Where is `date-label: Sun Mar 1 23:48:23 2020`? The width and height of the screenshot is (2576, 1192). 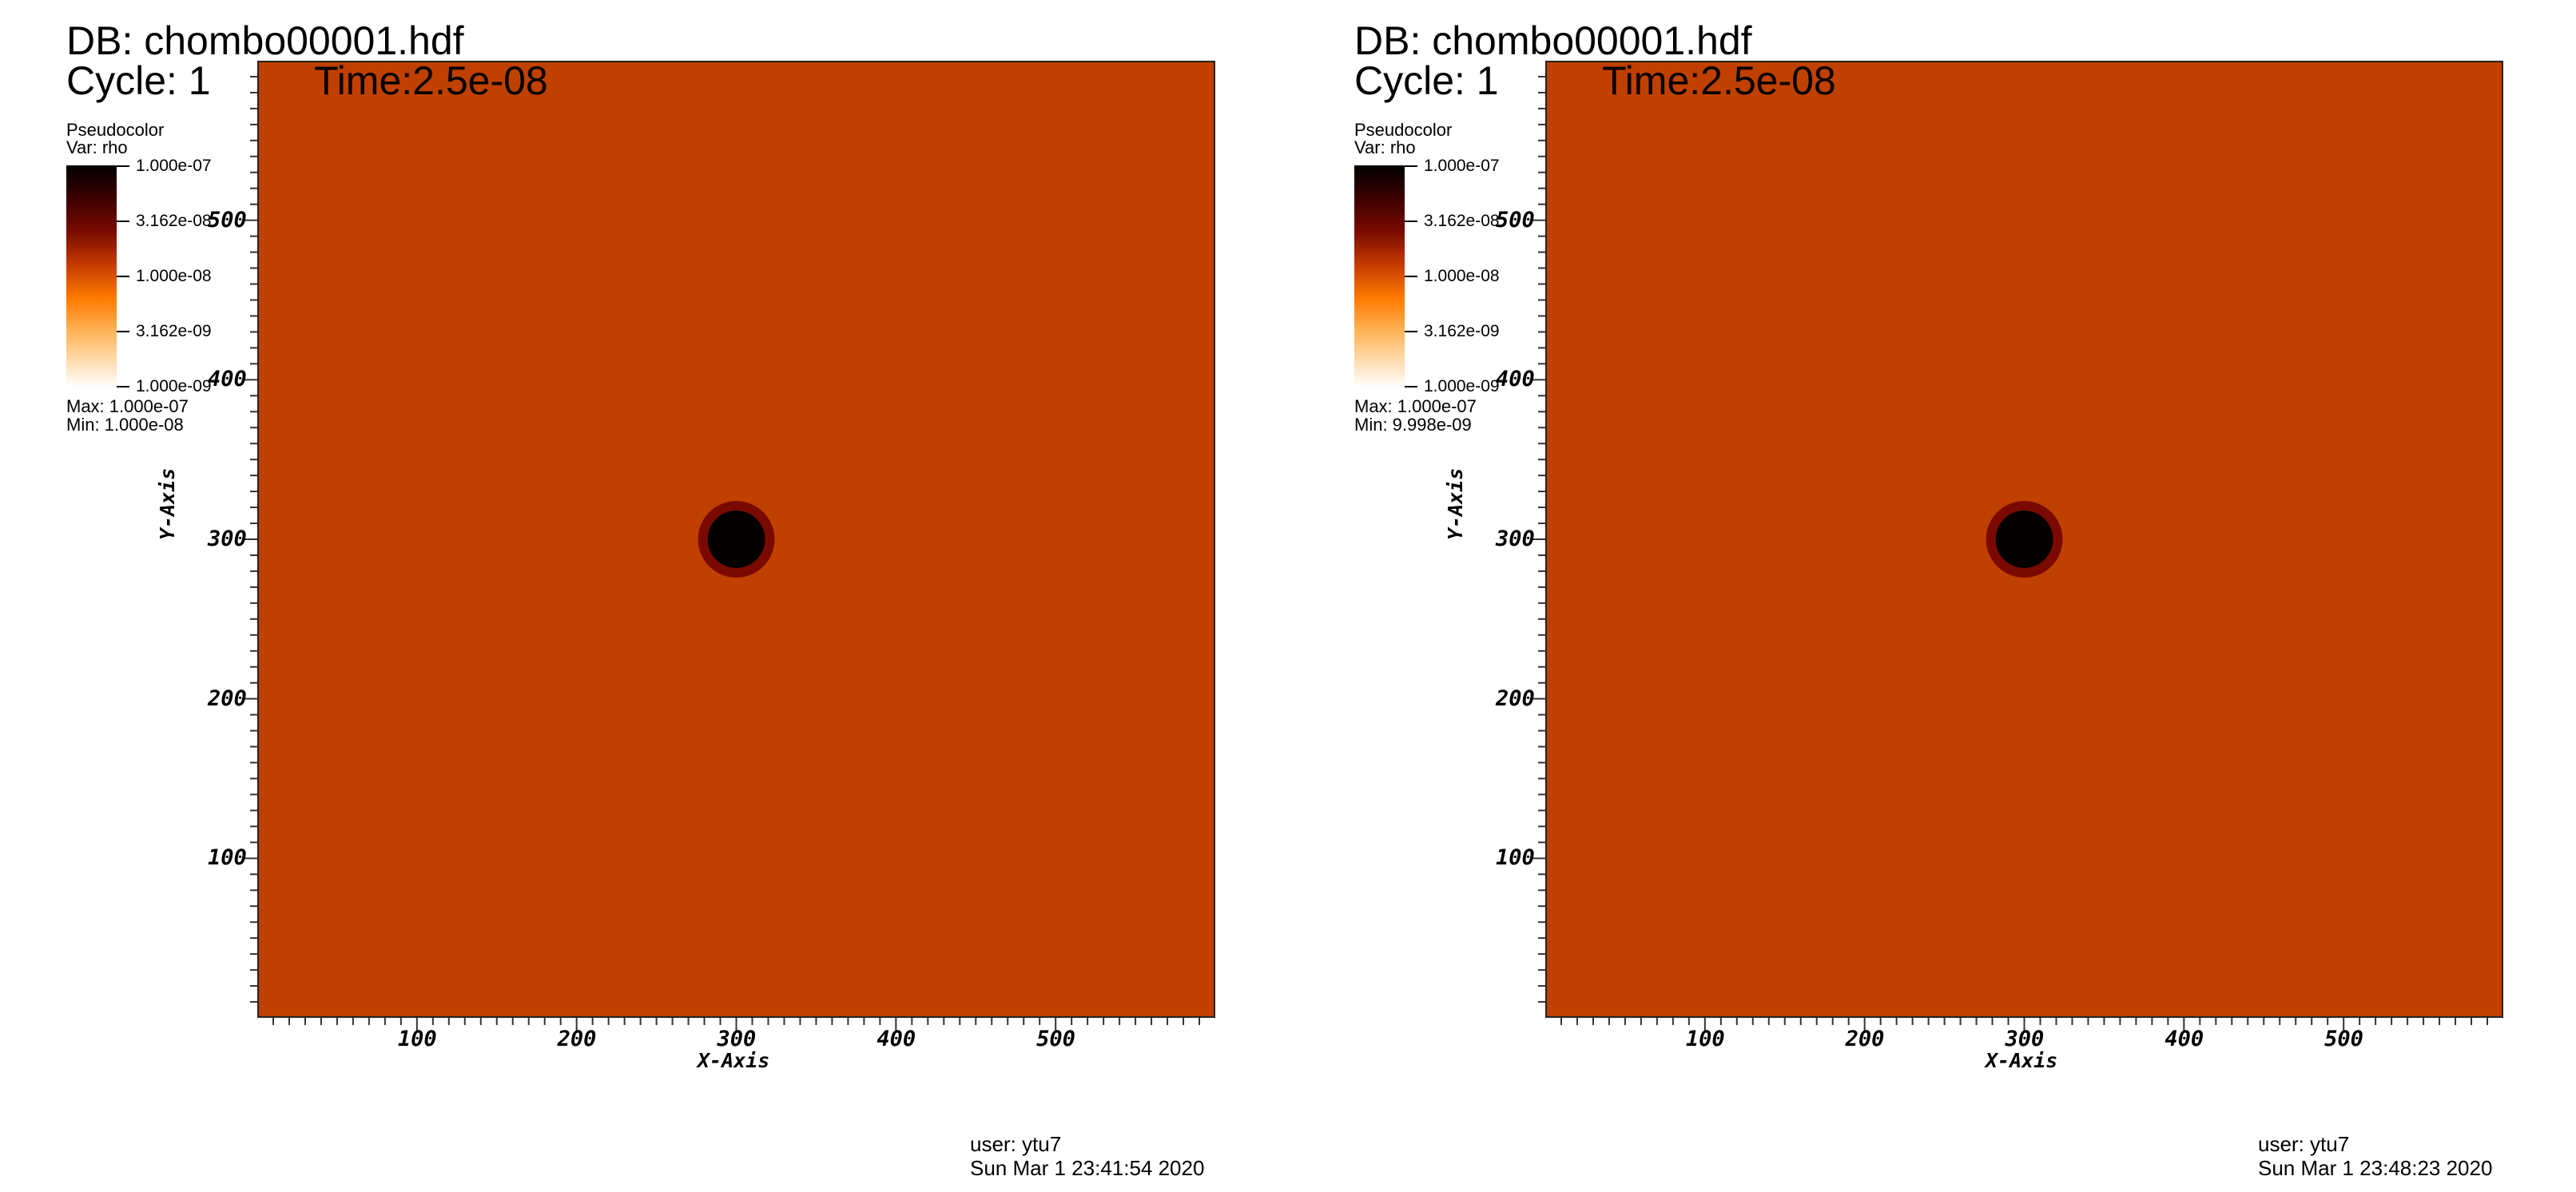 date-label: Sun Mar 1 23:48:23 2020 is located at coordinates (2375, 1168).